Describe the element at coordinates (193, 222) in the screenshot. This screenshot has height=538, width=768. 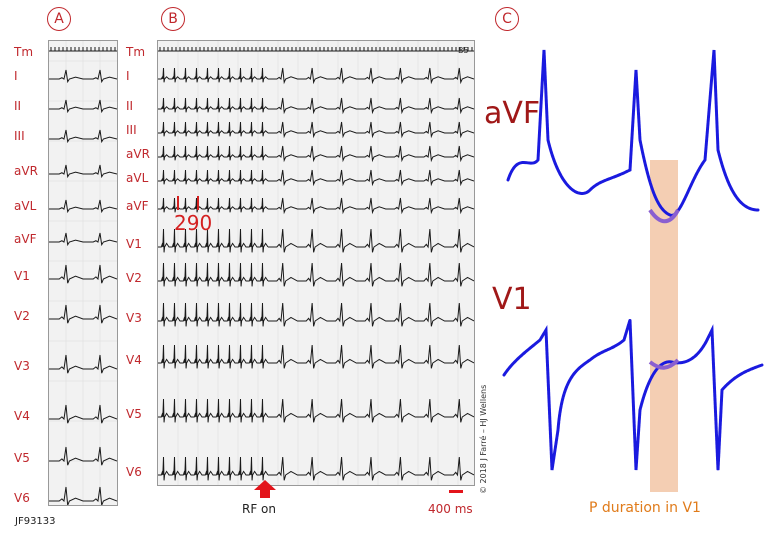
I see `interval-value: 290` at that location.